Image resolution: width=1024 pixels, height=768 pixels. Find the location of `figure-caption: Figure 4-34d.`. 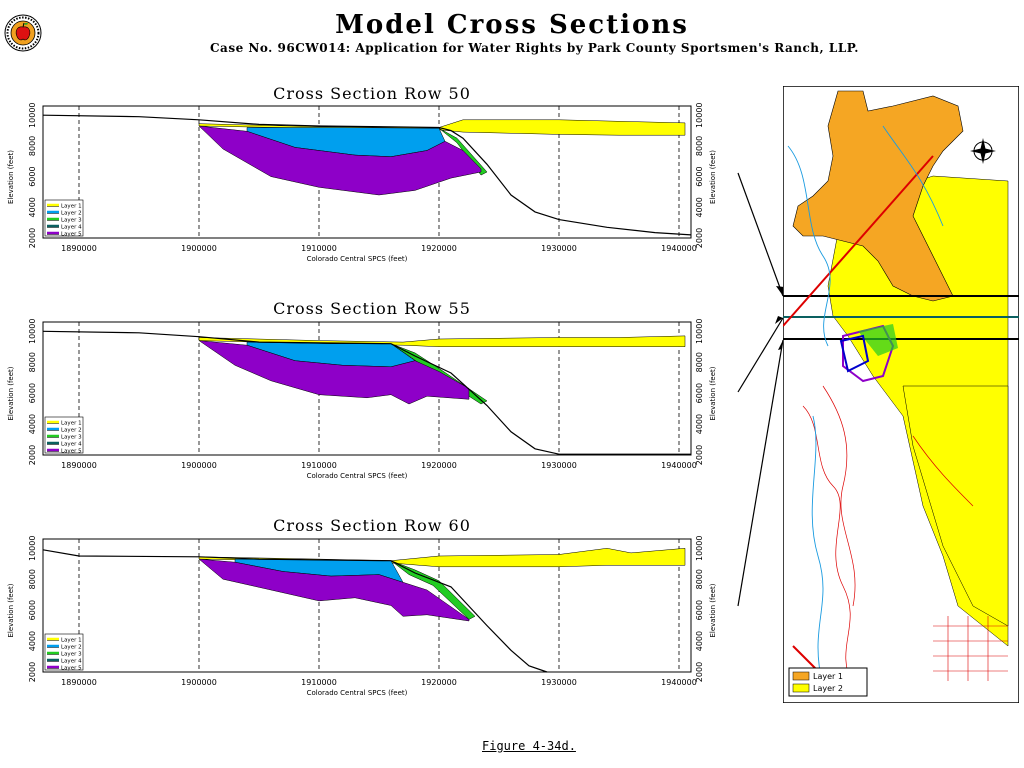

figure-caption: Figure 4-34d. is located at coordinates (529, 746).